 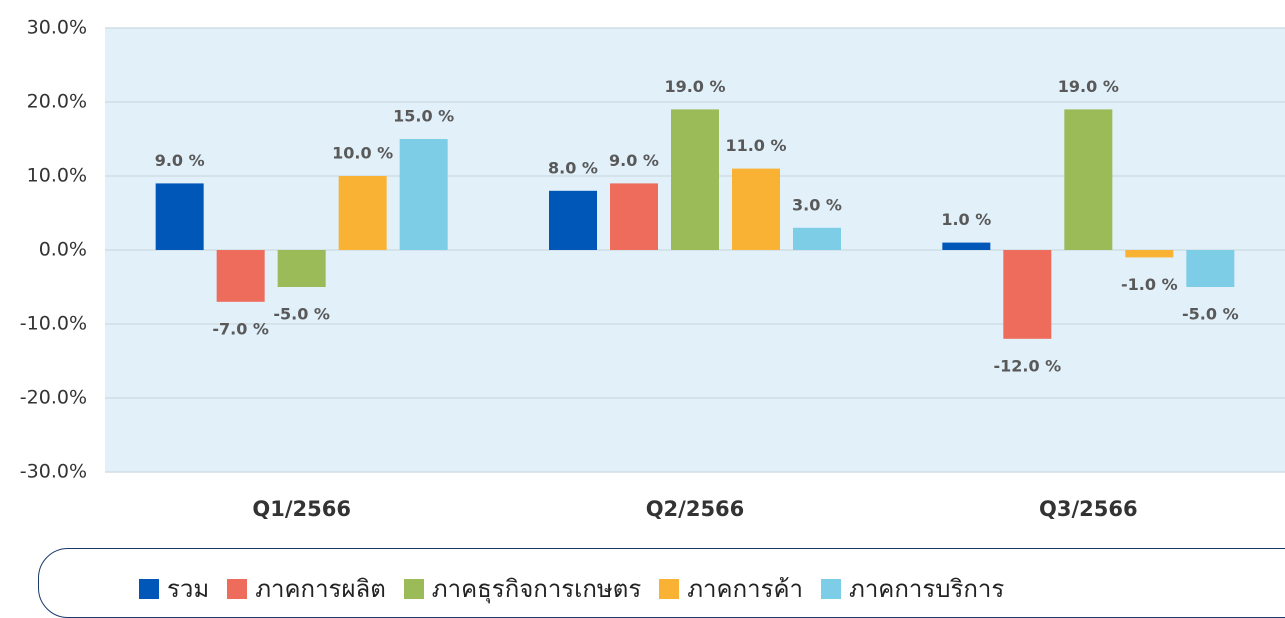 I want to click on data-label: 15.0 %, so click(x=423, y=116).